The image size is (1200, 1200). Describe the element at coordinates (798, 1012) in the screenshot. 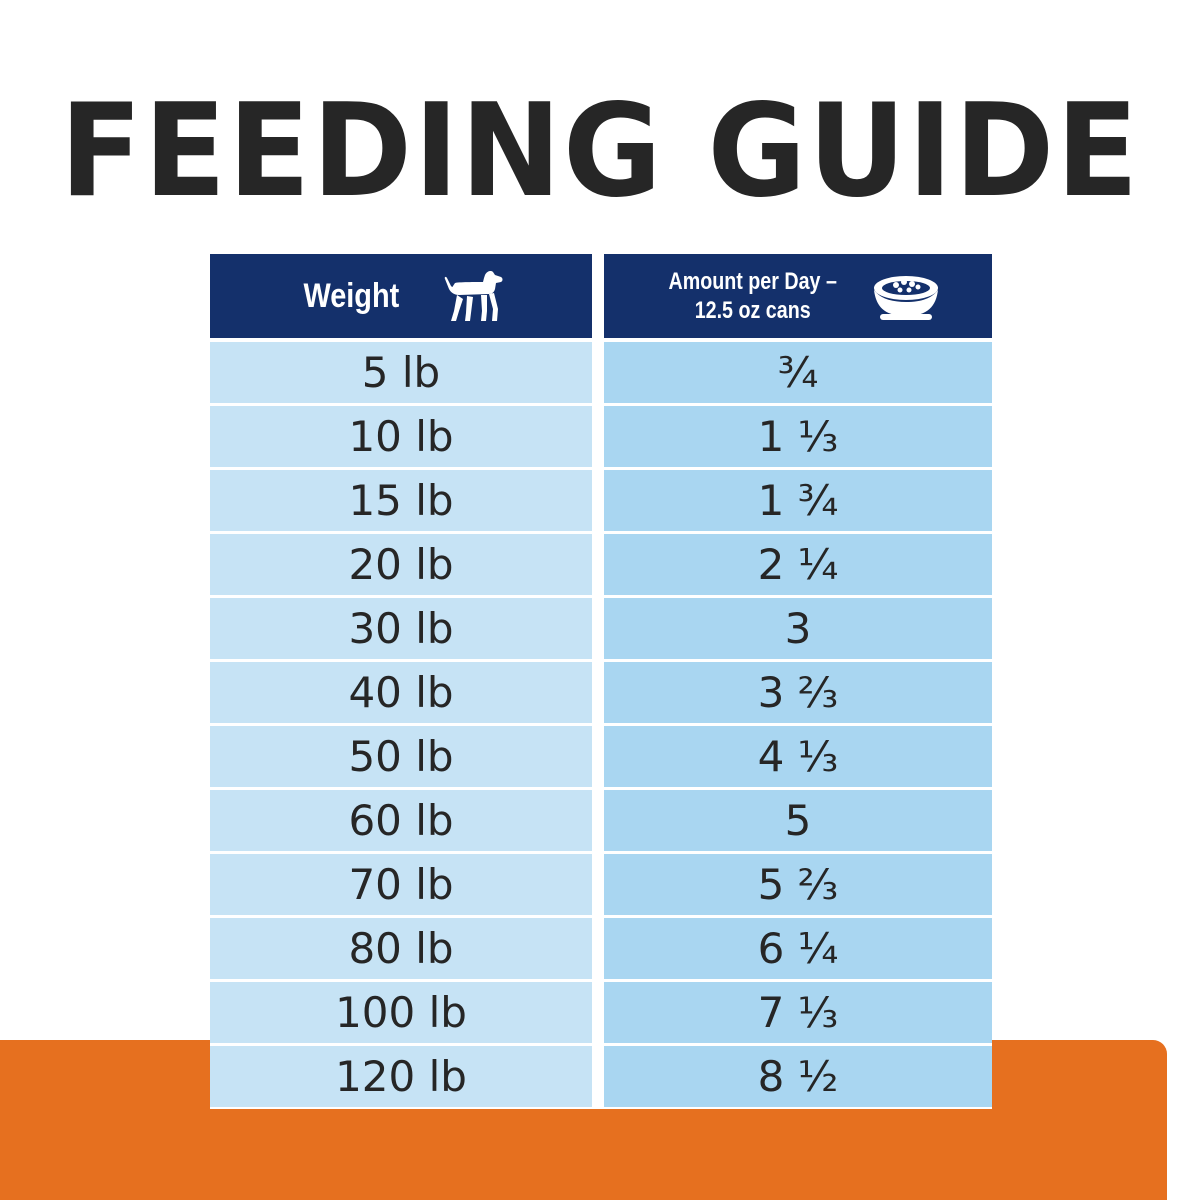

I see `amount-cell: 7 ⅓` at that location.